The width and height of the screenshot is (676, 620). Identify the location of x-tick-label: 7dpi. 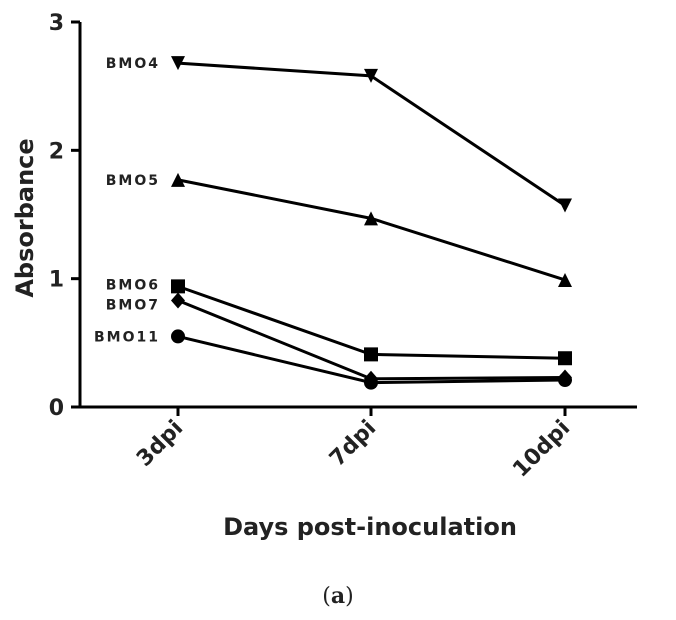
(353, 444).